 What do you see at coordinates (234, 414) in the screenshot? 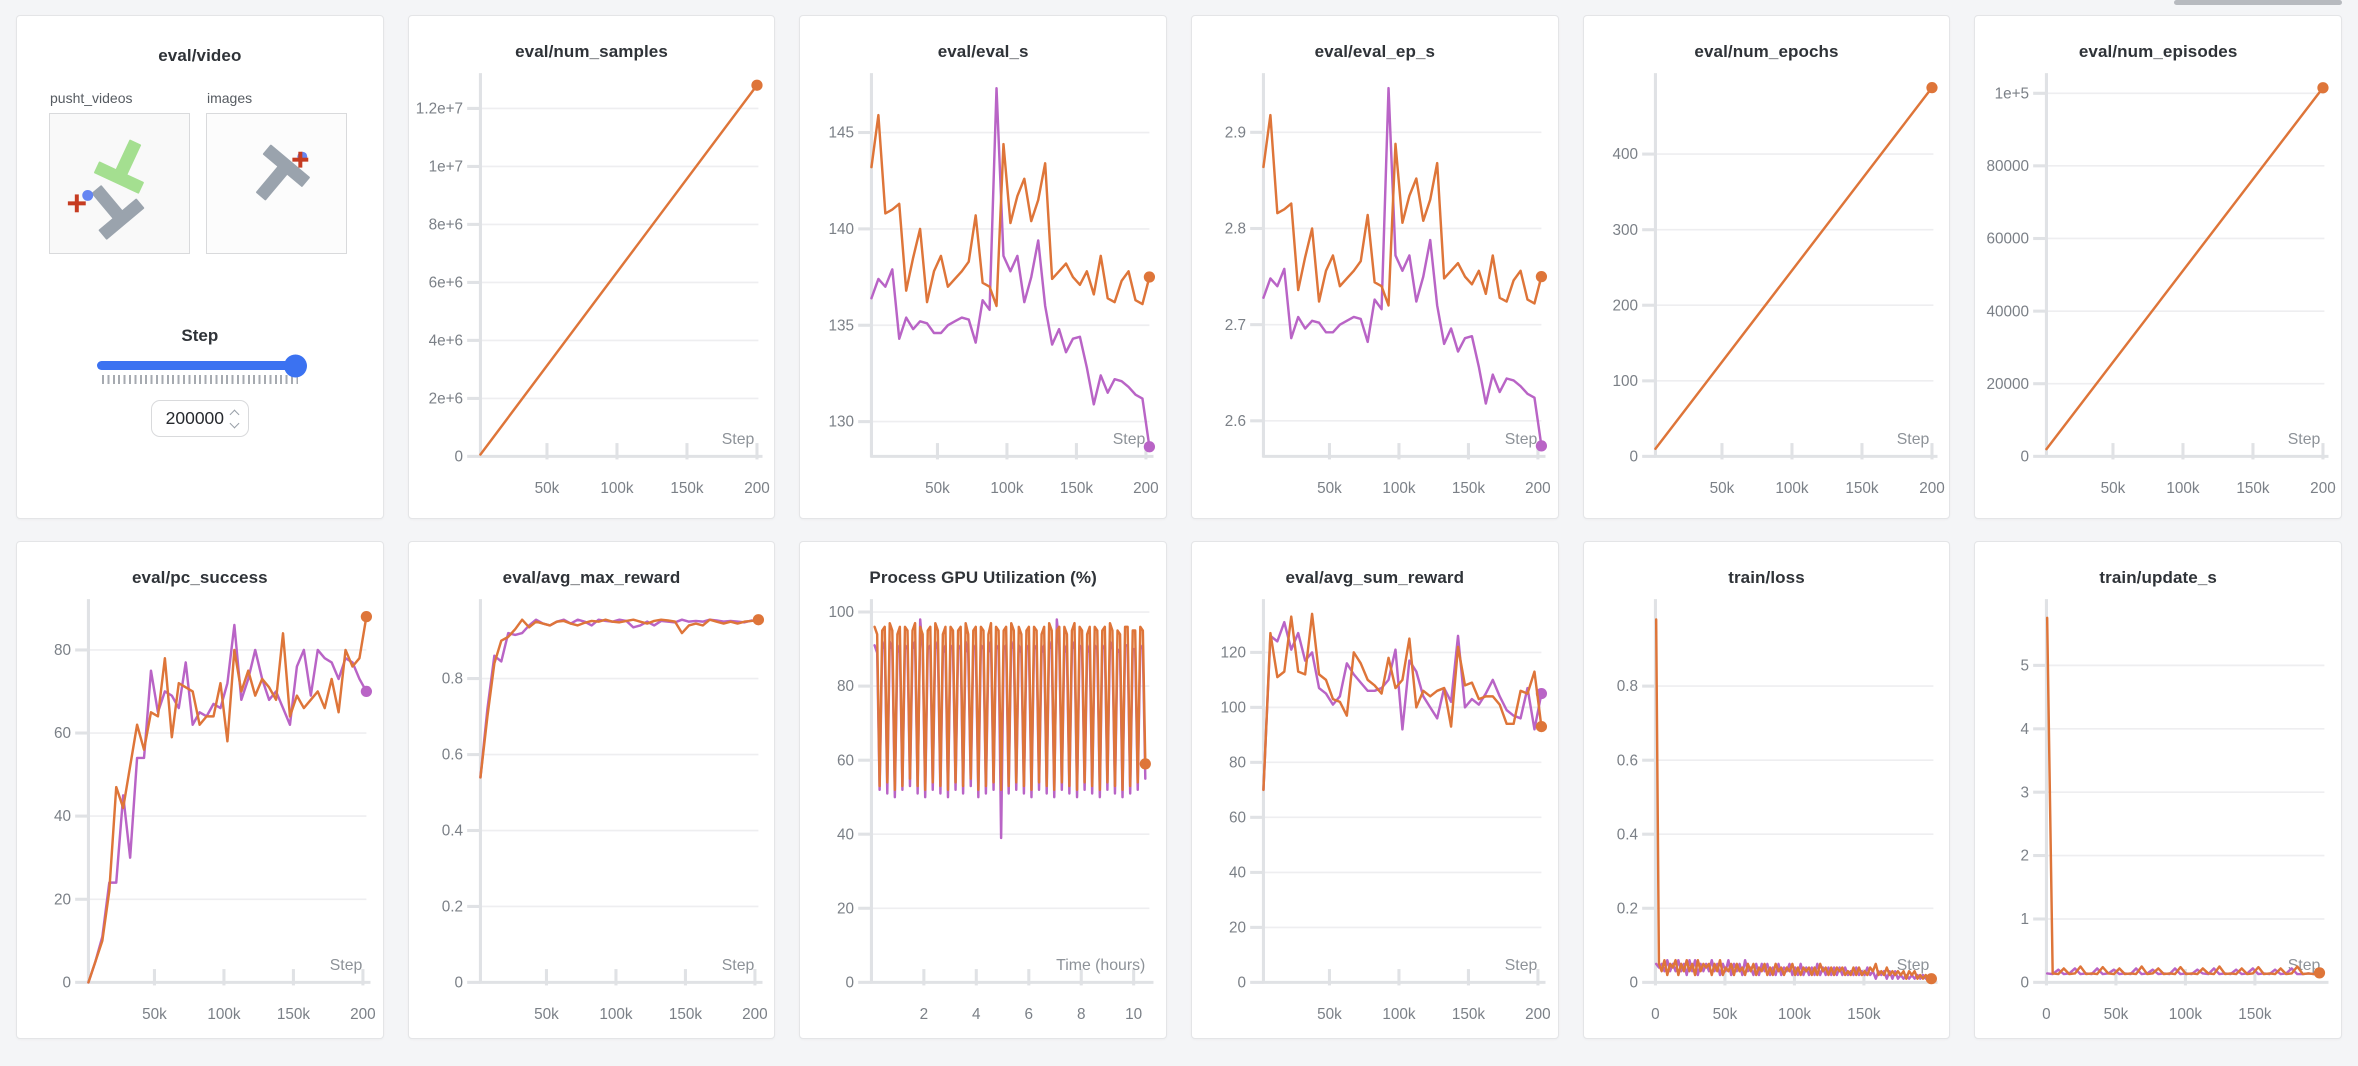
I see `stepper-up-icon` at bounding box center [234, 414].